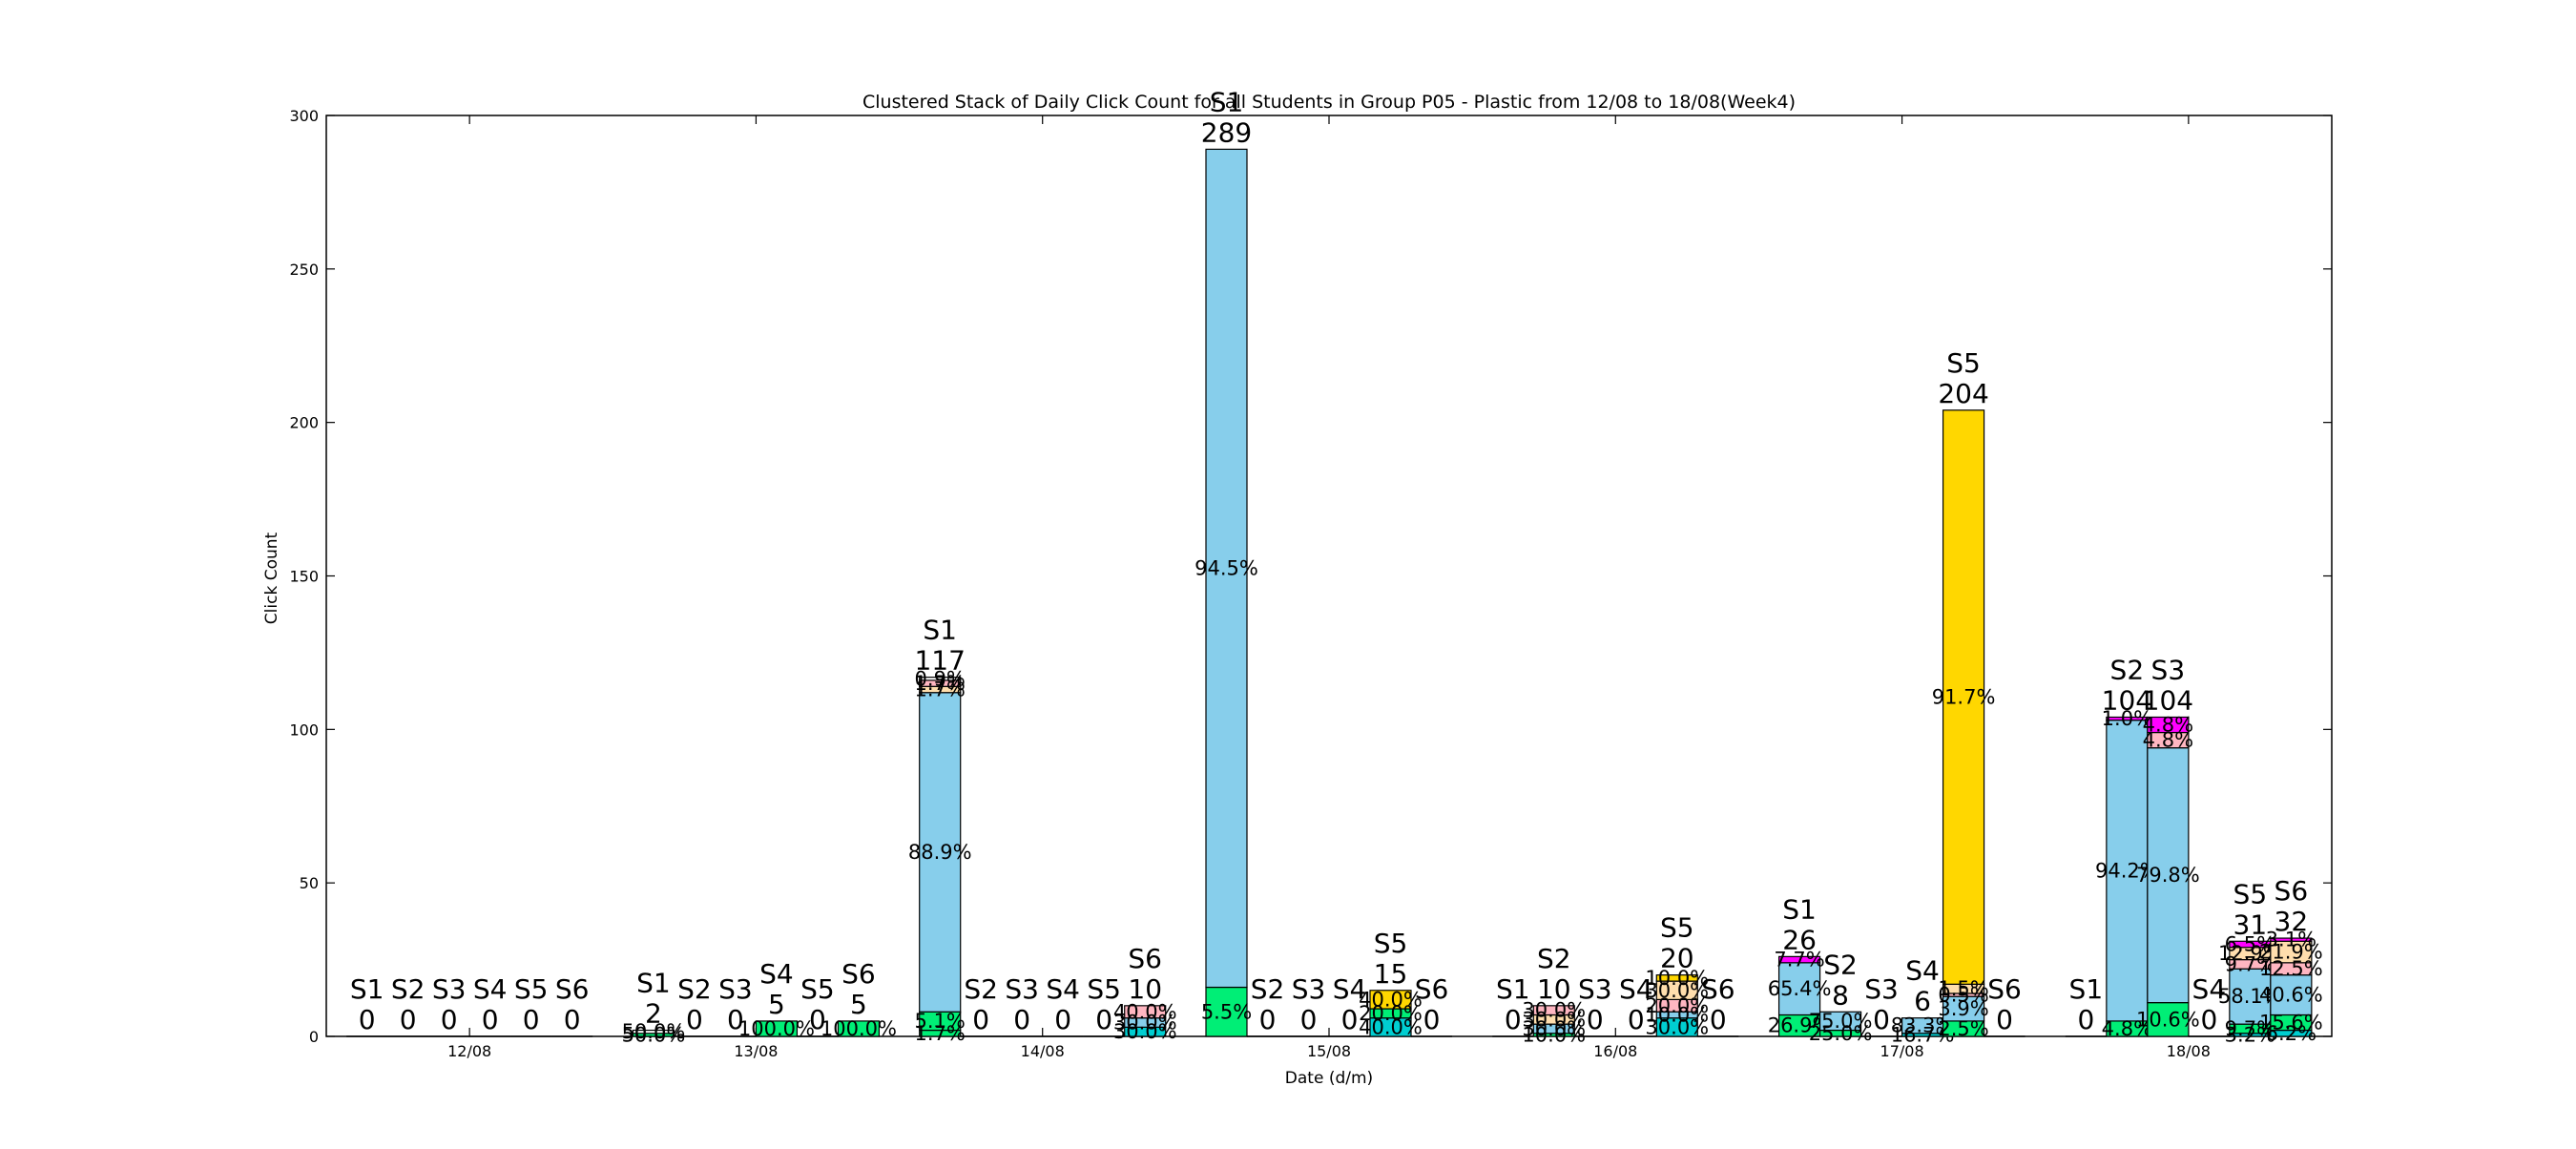 Image resolution: width=2576 pixels, height=1149 pixels. I want to click on bar-total-label: 32, so click(2292, 921).